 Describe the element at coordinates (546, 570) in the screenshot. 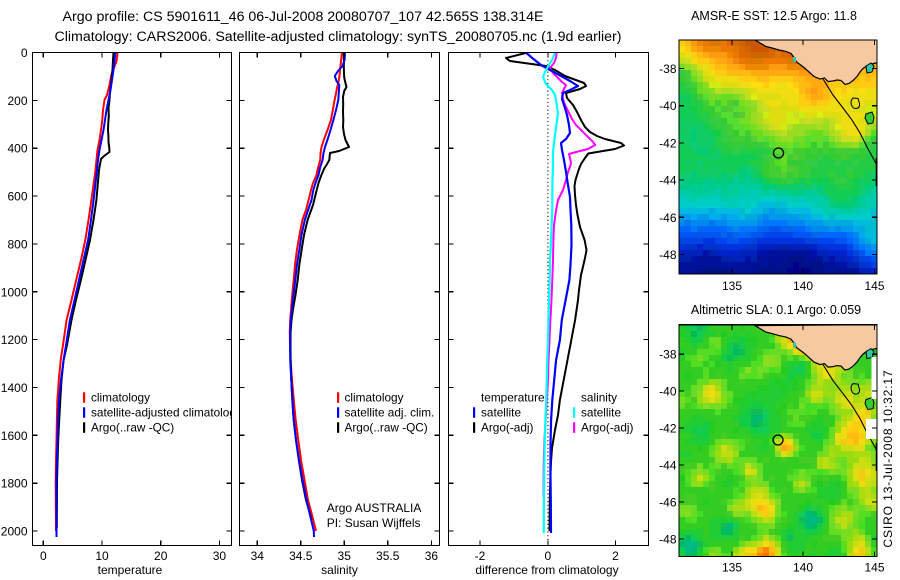

I see `svg-text: difference from climatology` at that location.